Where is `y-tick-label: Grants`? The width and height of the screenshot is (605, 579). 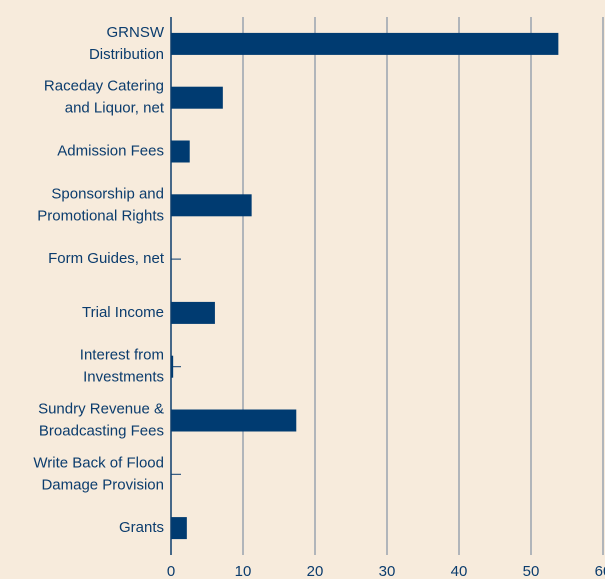
y-tick-label: Grants is located at coordinates (141, 527).